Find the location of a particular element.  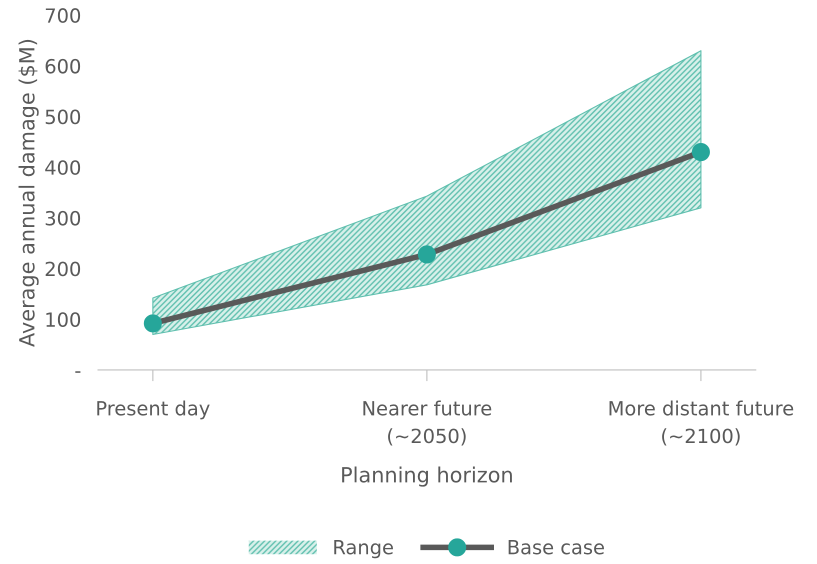

y-tick-label: 200 is located at coordinates (63, 269).